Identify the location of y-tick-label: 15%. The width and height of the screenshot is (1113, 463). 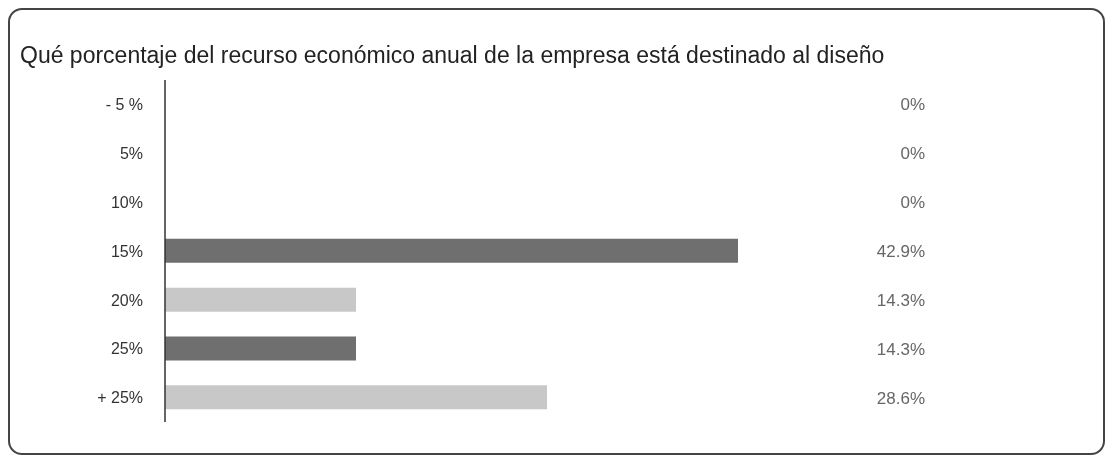
(126, 251).